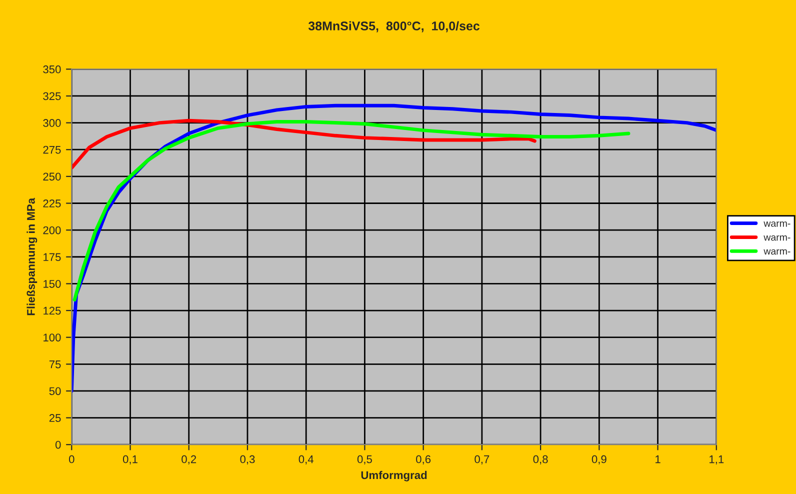 The width and height of the screenshot is (796, 494). Describe the element at coordinates (52, 69) in the screenshot. I see `y-tick-label: 350` at that location.